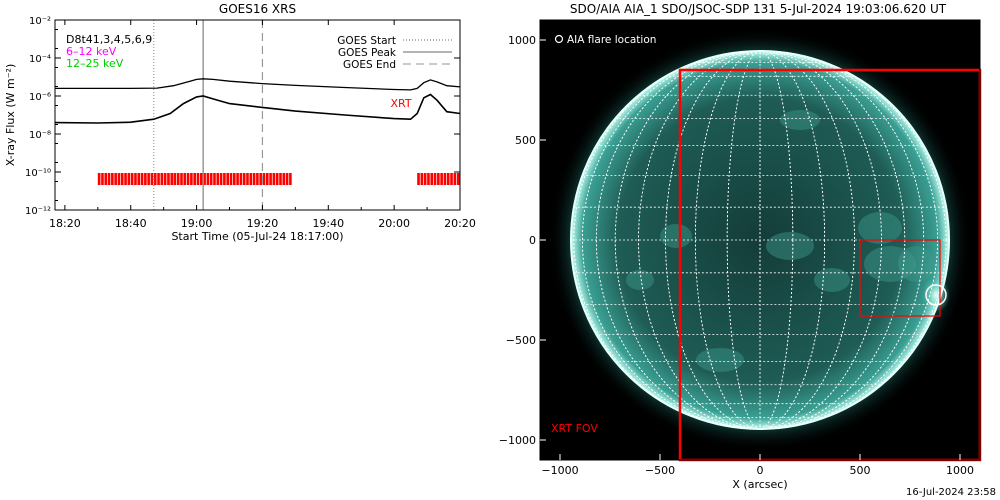 This screenshot has height=500, width=1000. What do you see at coordinates (38, 211) in the screenshot?
I see `y-tick-label: 10⁻¹²` at bounding box center [38, 211].